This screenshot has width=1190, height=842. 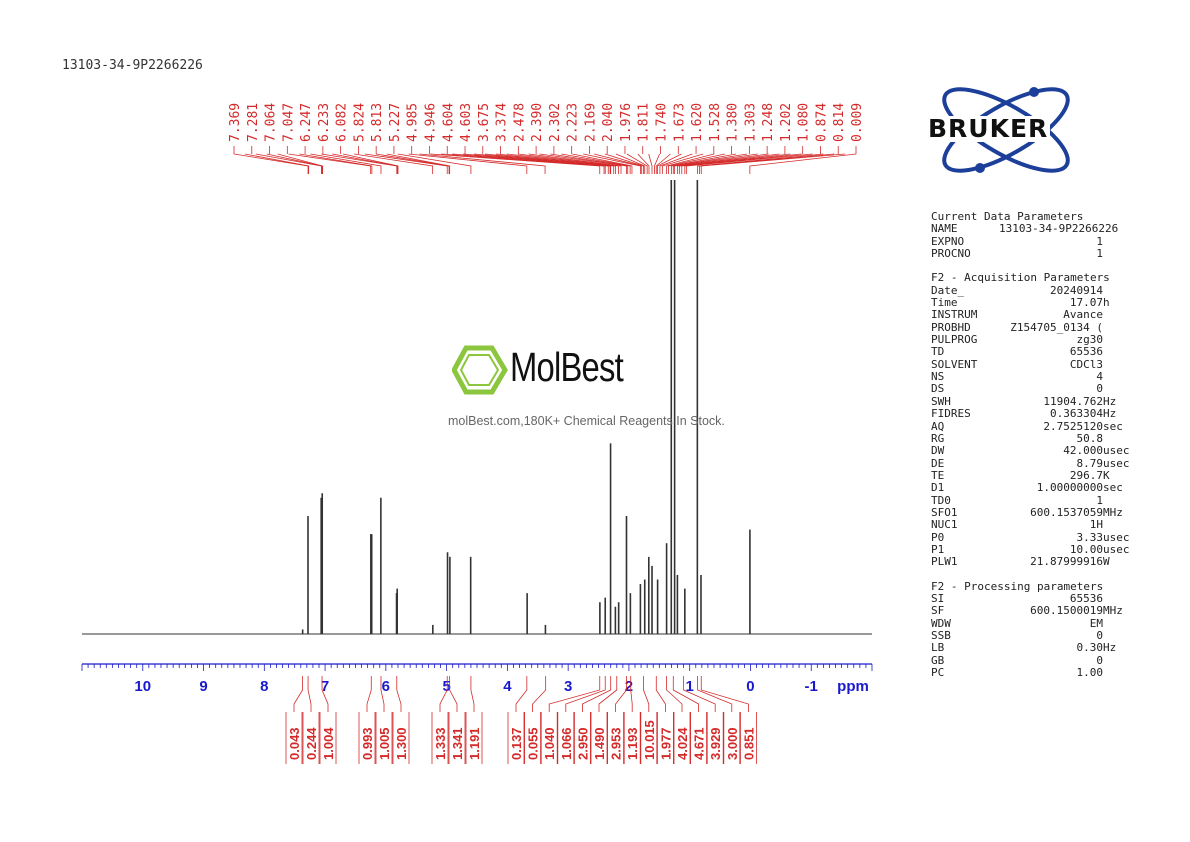 What do you see at coordinates (948, 241) in the screenshot?
I see `param-key: EXPNO` at bounding box center [948, 241].